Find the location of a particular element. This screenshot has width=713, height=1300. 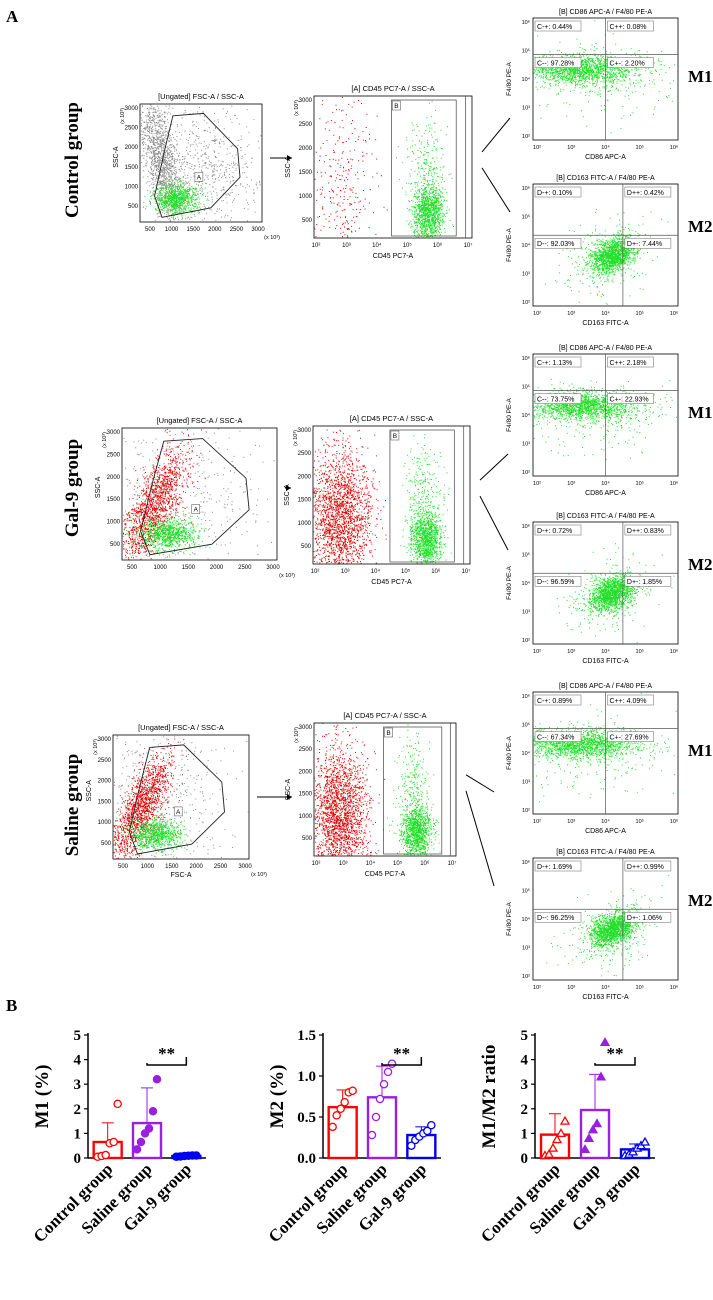

y-tick-label: 5 is located at coordinates (525, 1036).